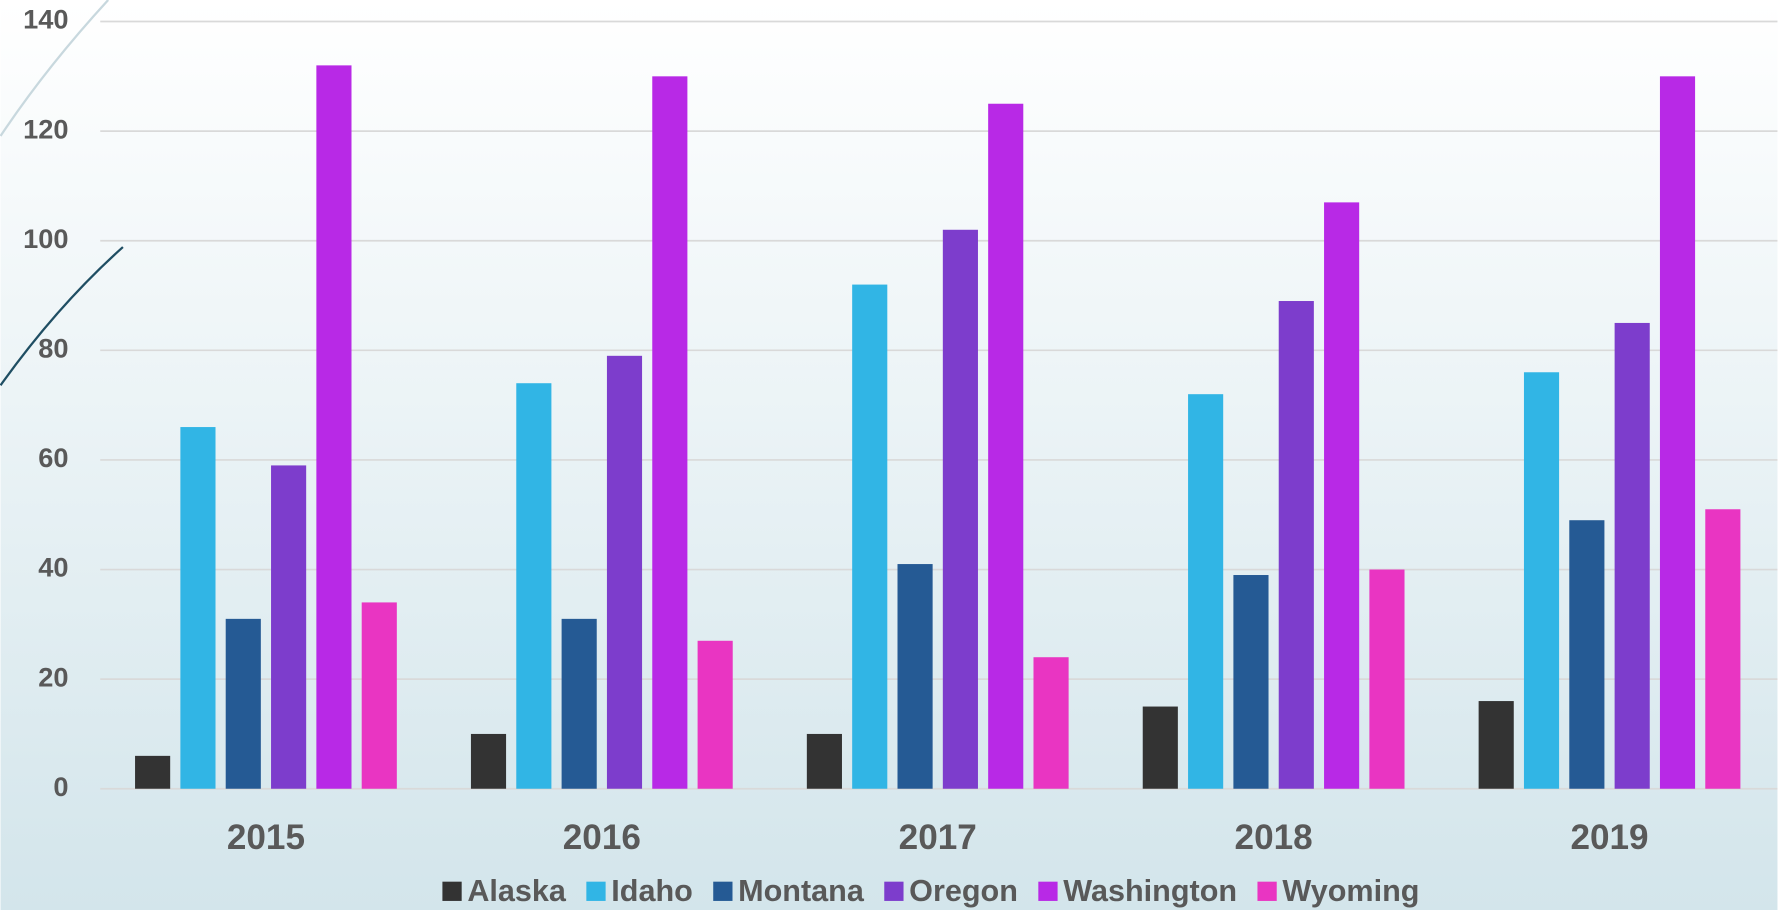 Image resolution: width=1778 pixels, height=910 pixels. I want to click on y-tick-label: 40, so click(53, 567).